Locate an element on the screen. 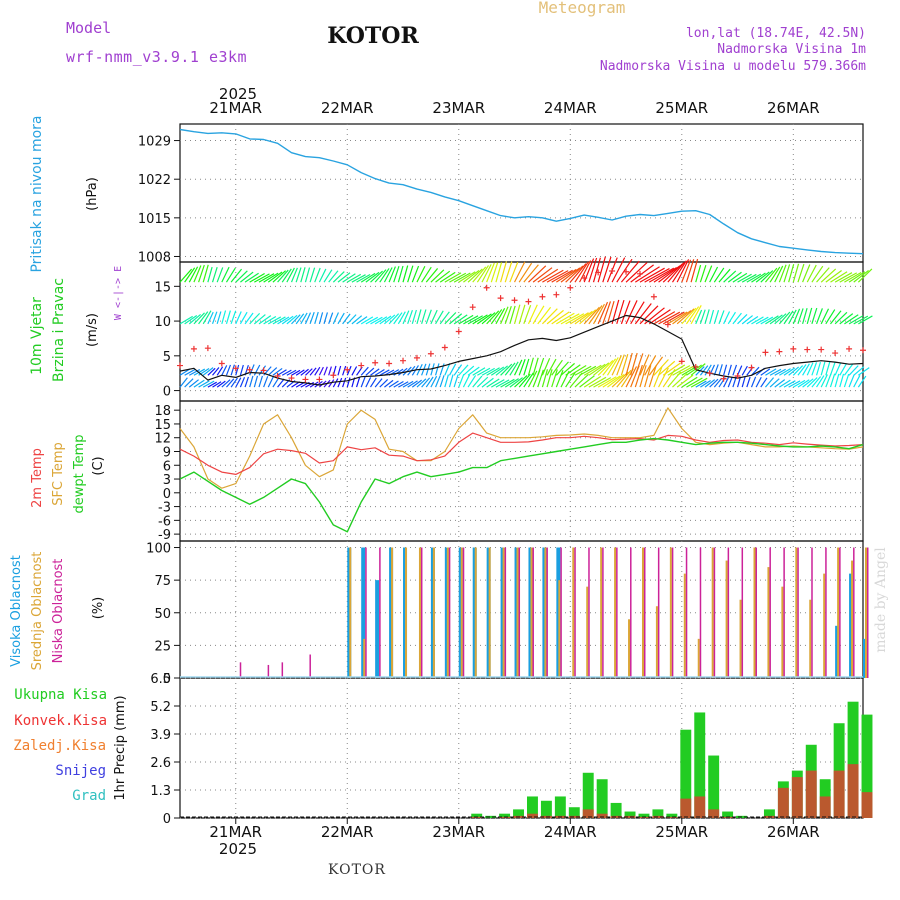 This screenshot has width=900, height=900. wind-label-2: Brzina i Pravac is located at coordinates (59, 330).